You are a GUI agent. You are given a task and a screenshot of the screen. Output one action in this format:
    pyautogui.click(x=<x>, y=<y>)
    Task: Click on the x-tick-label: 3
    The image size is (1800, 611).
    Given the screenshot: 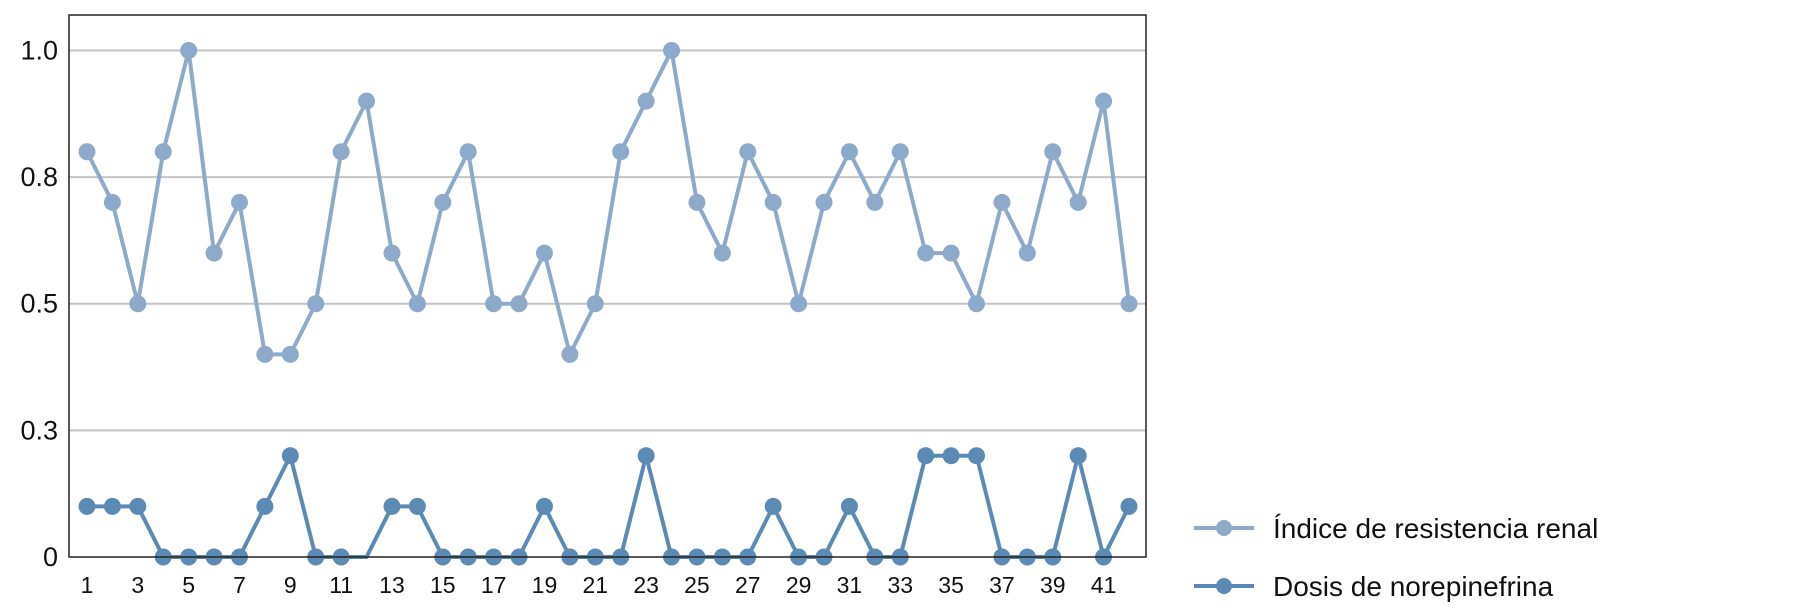 What is the action you would take?
    pyautogui.click(x=137, y=585)
    